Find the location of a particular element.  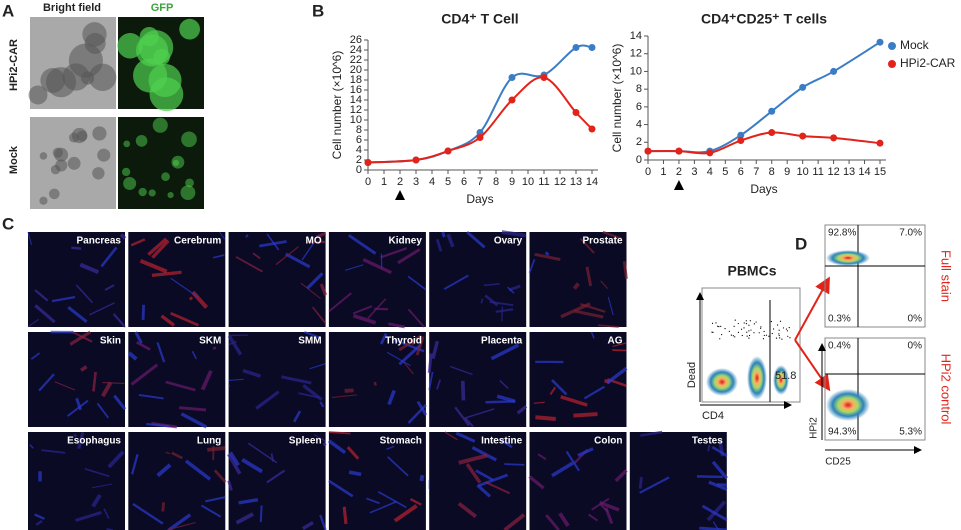

tissue-label: Thyroid is located at coordinates (403, 341).